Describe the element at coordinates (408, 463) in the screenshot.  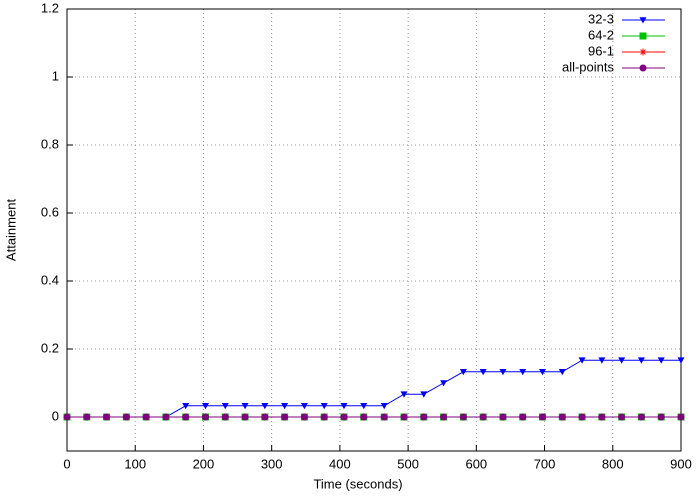
I see `x-tick-label: 500` at that location.